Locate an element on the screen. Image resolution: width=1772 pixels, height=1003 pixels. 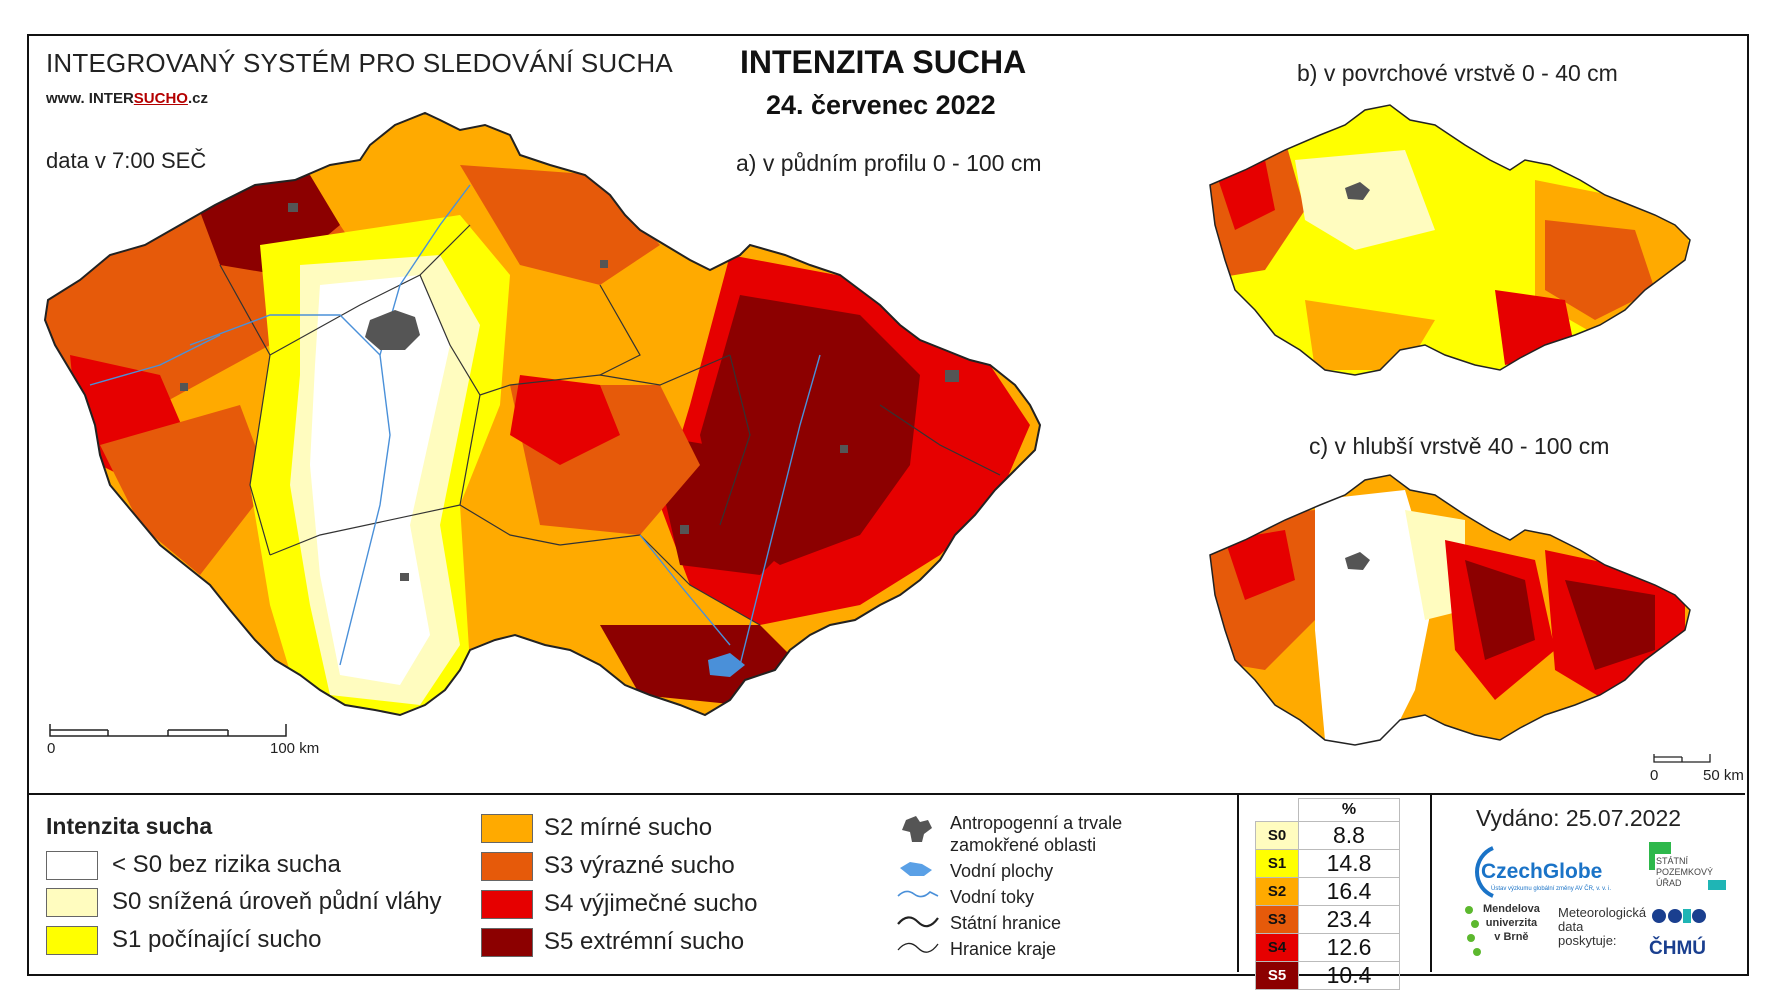
czechglobe-logo-arc is located at coordinates (1484, 872).